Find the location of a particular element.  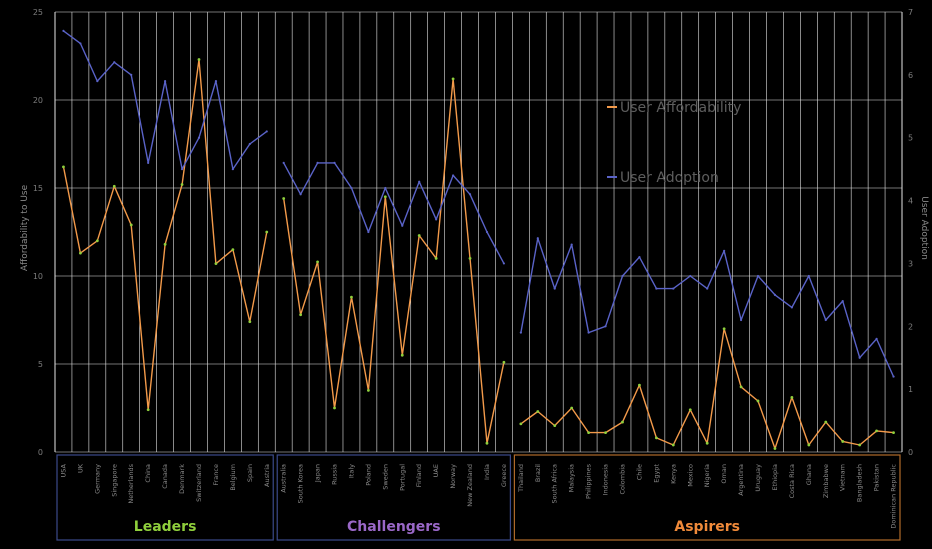

right-tick-label: 5 is located at coordinates (910, 138).